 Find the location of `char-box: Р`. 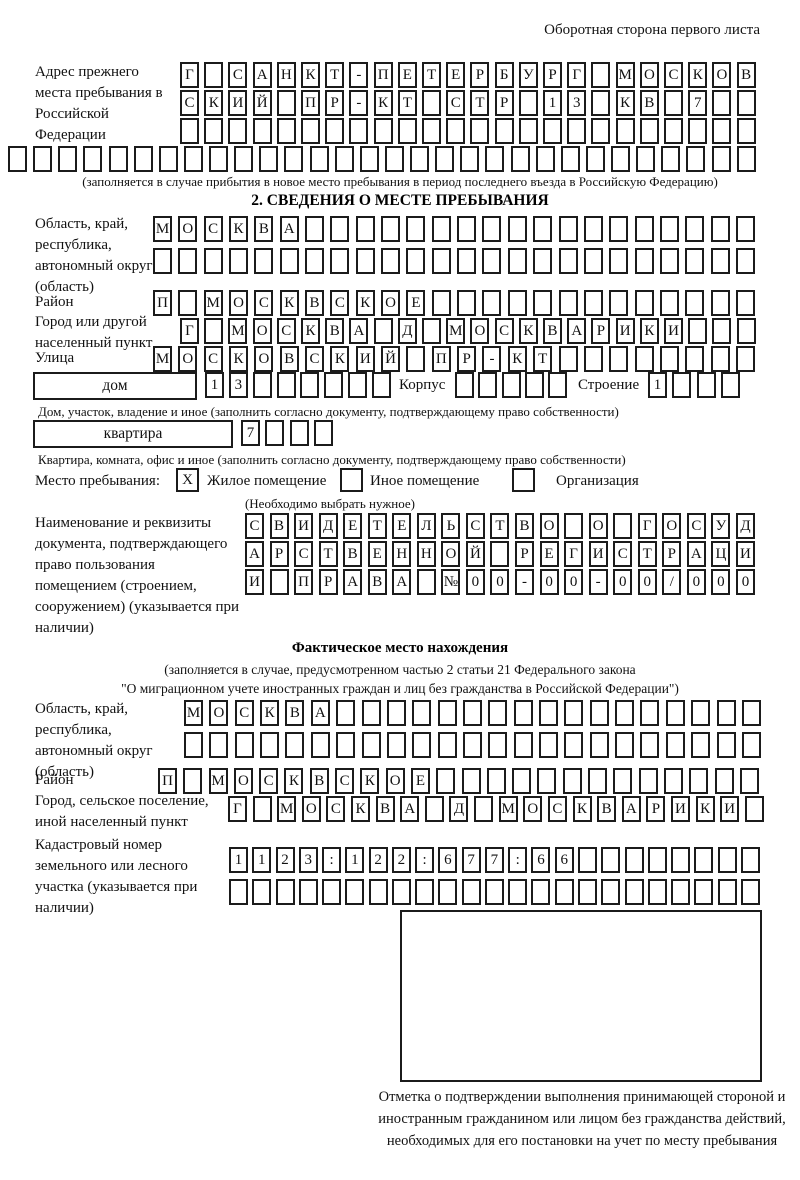

char-box: Р is located at coordinates (553, 75).